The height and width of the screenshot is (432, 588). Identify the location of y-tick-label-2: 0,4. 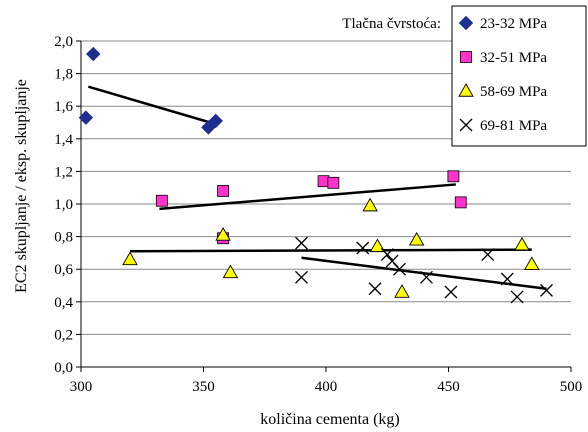
(63, 303).